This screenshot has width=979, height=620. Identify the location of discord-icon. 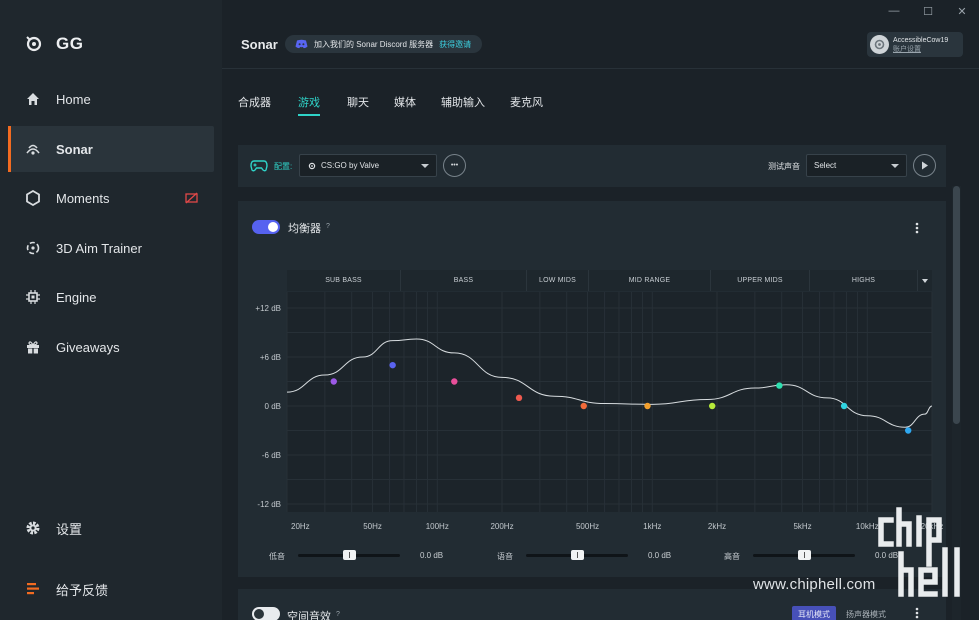
(301, 44).